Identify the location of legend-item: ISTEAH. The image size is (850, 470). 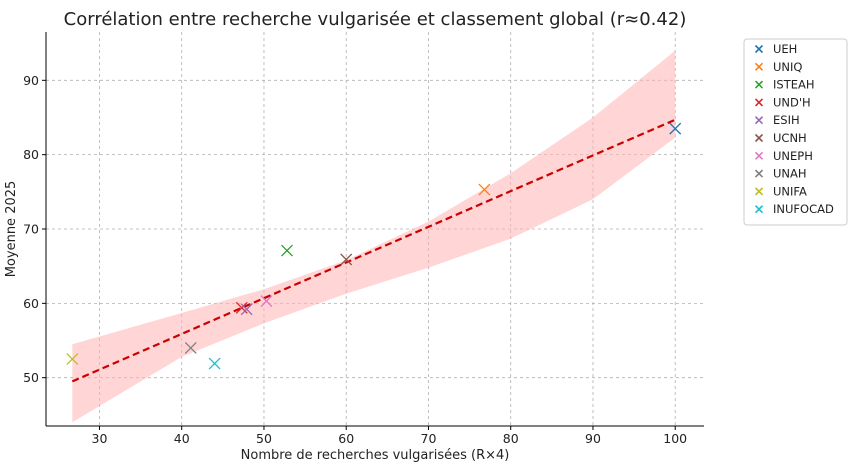
(784, 85).